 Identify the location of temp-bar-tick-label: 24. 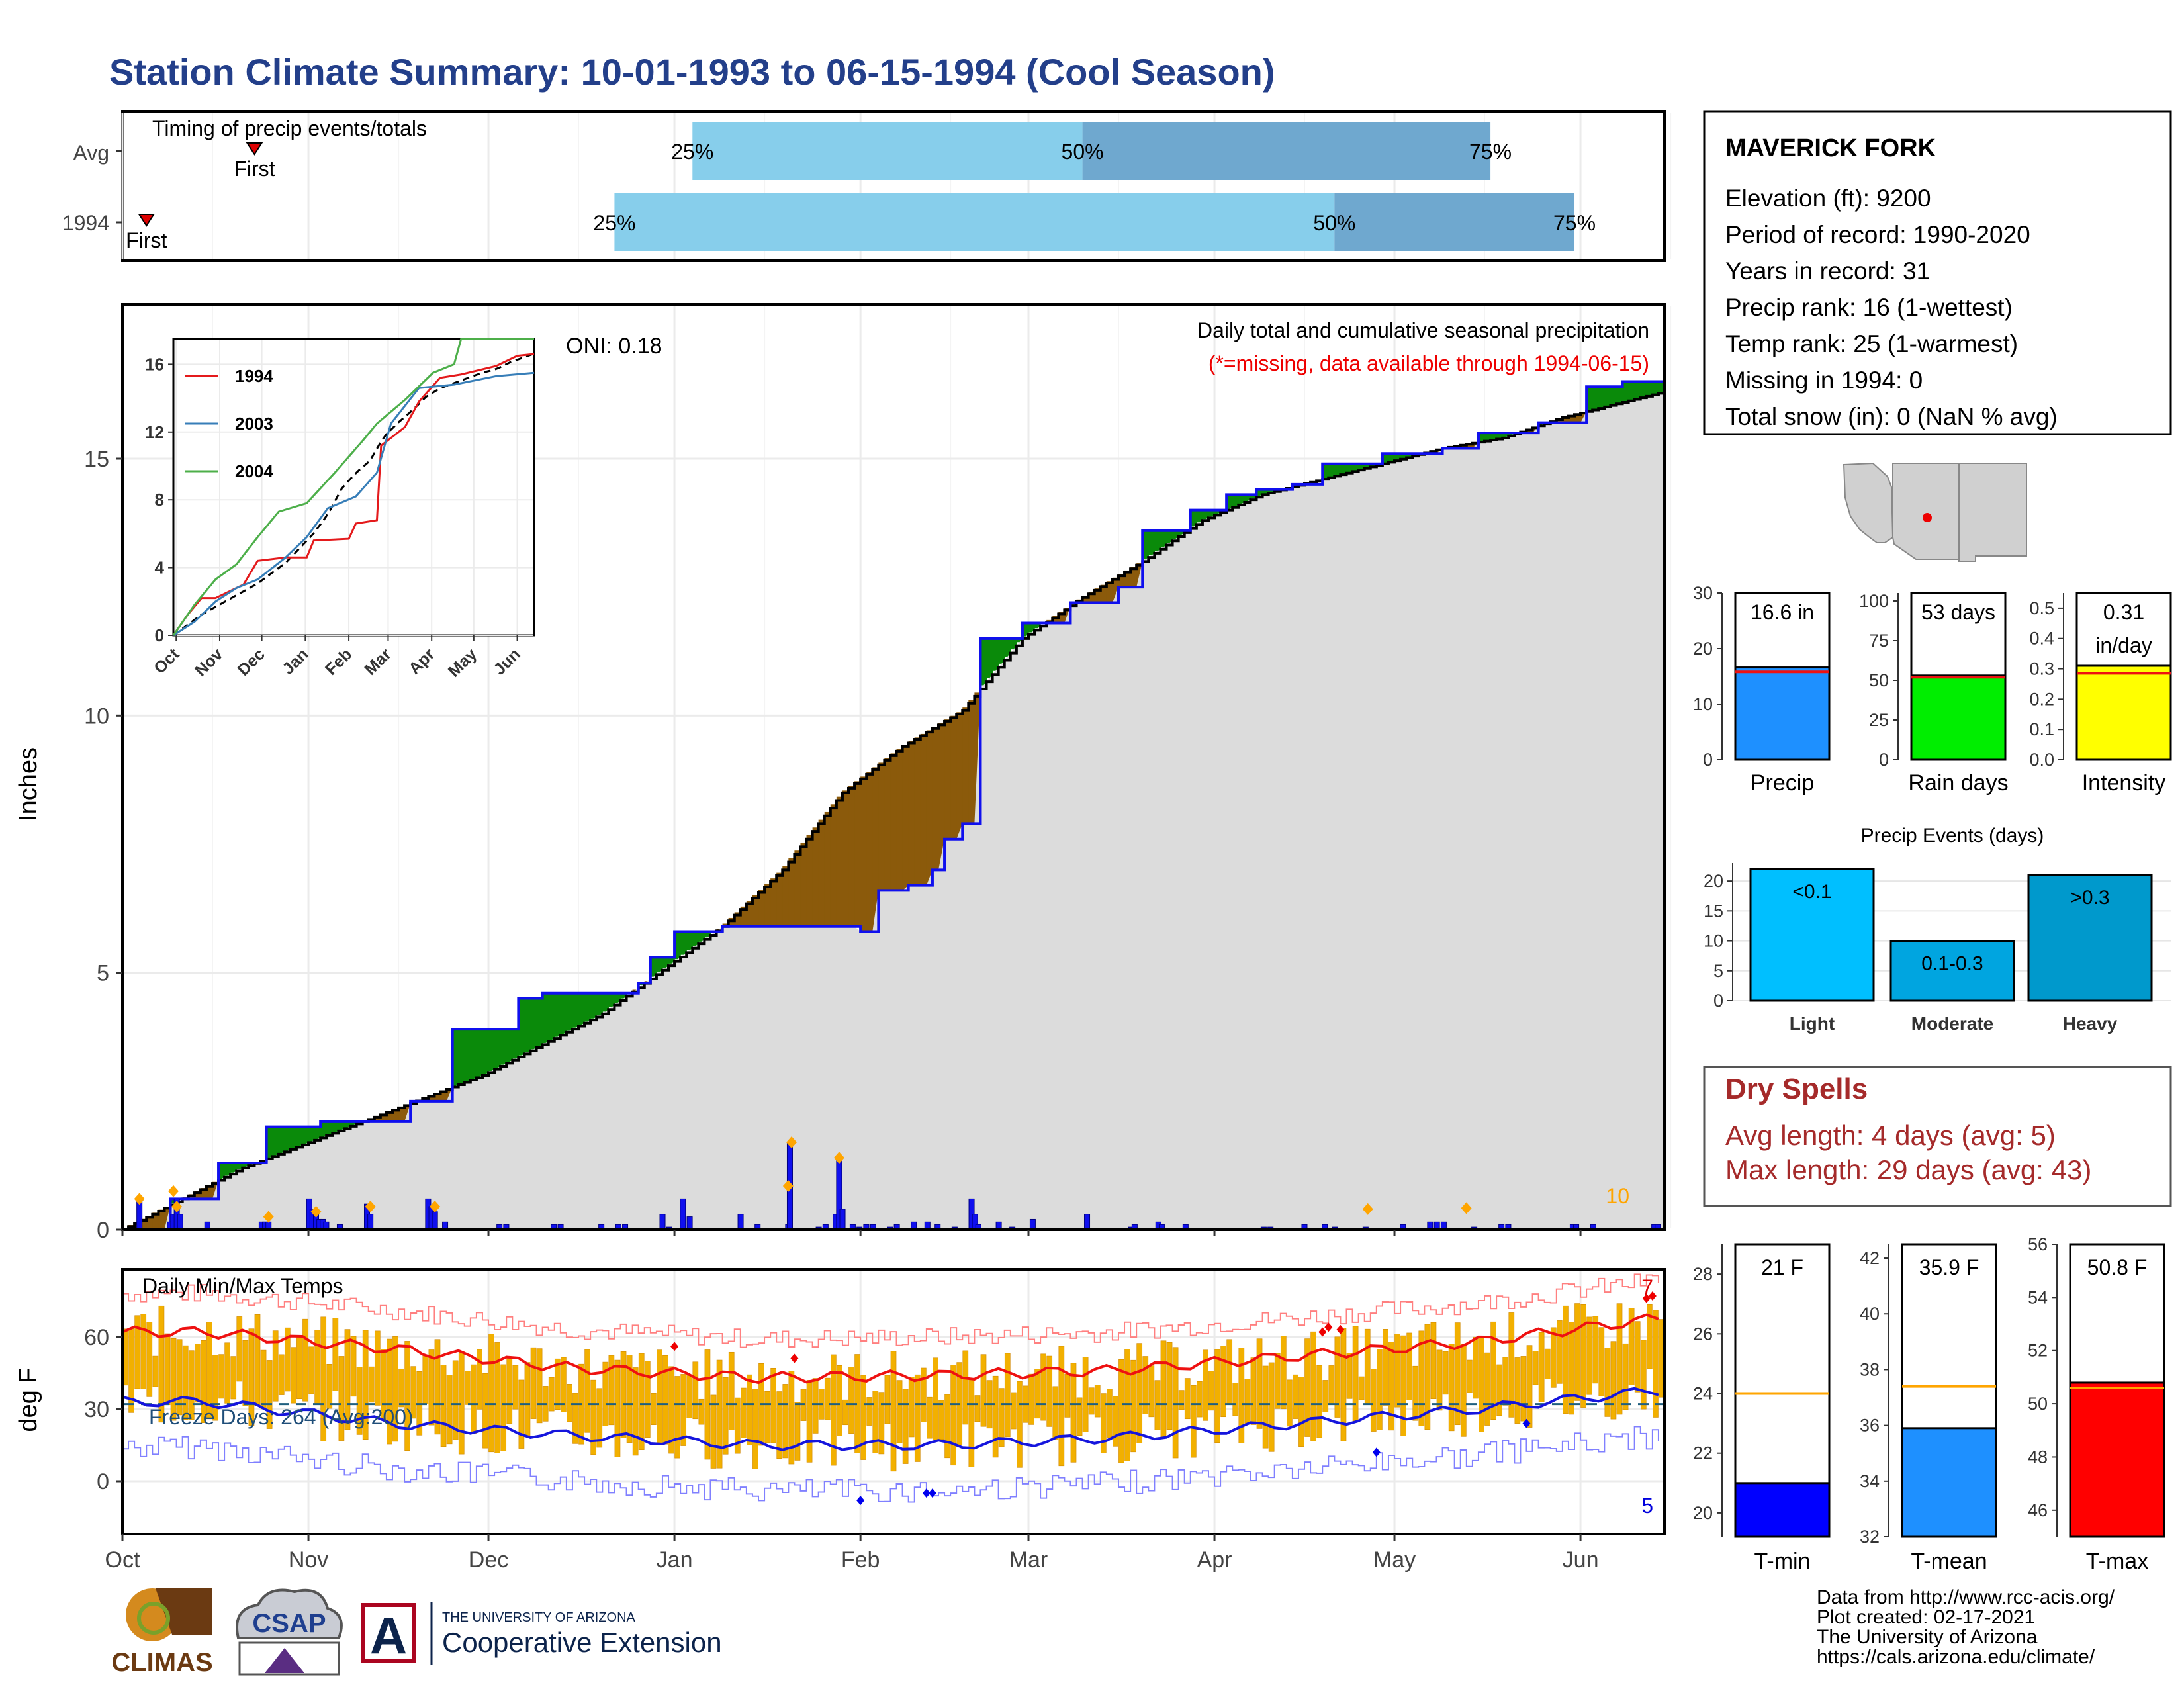
(1703, 1394).